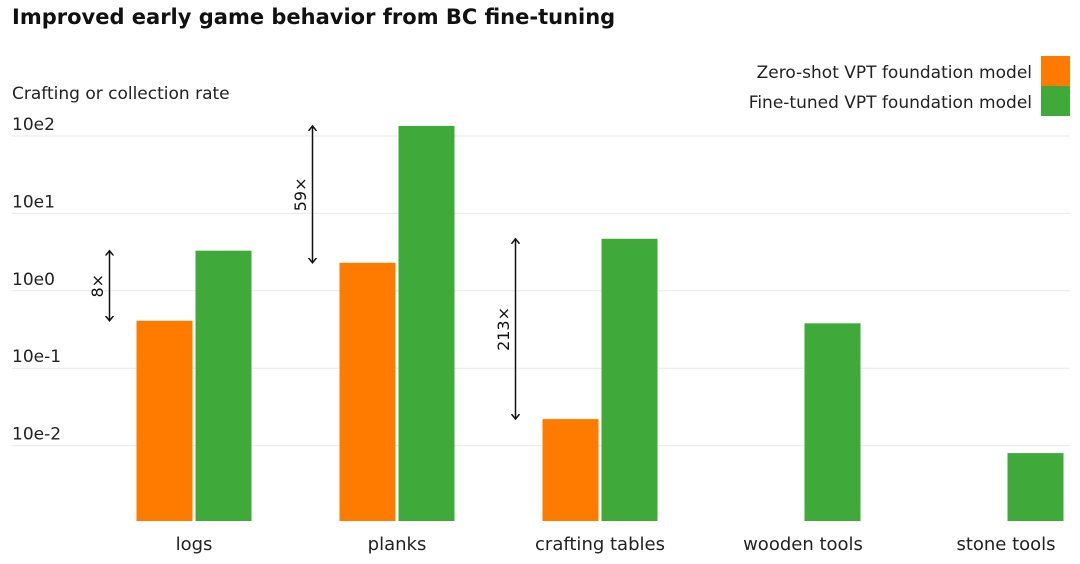 The height and width of the screenshot is (564, 1080). I want to click on x-category-label: stone tools, so click(1005, 544).